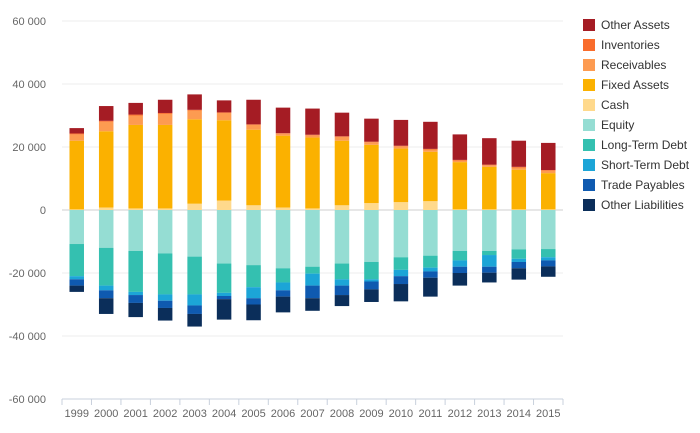 This screenshot has width=700, height=433. I want to click on x-tick-label: 2006, so click(283, 414).